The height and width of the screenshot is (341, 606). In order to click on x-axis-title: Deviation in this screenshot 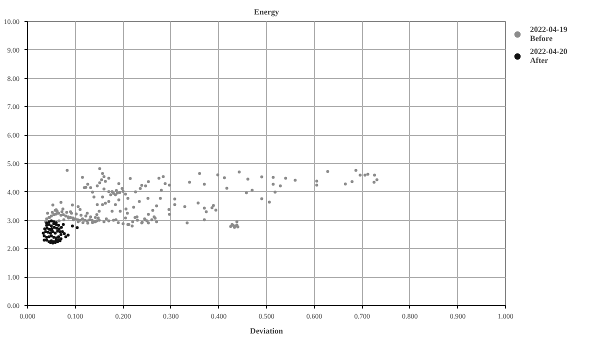, I will do `click(267, 331)`.